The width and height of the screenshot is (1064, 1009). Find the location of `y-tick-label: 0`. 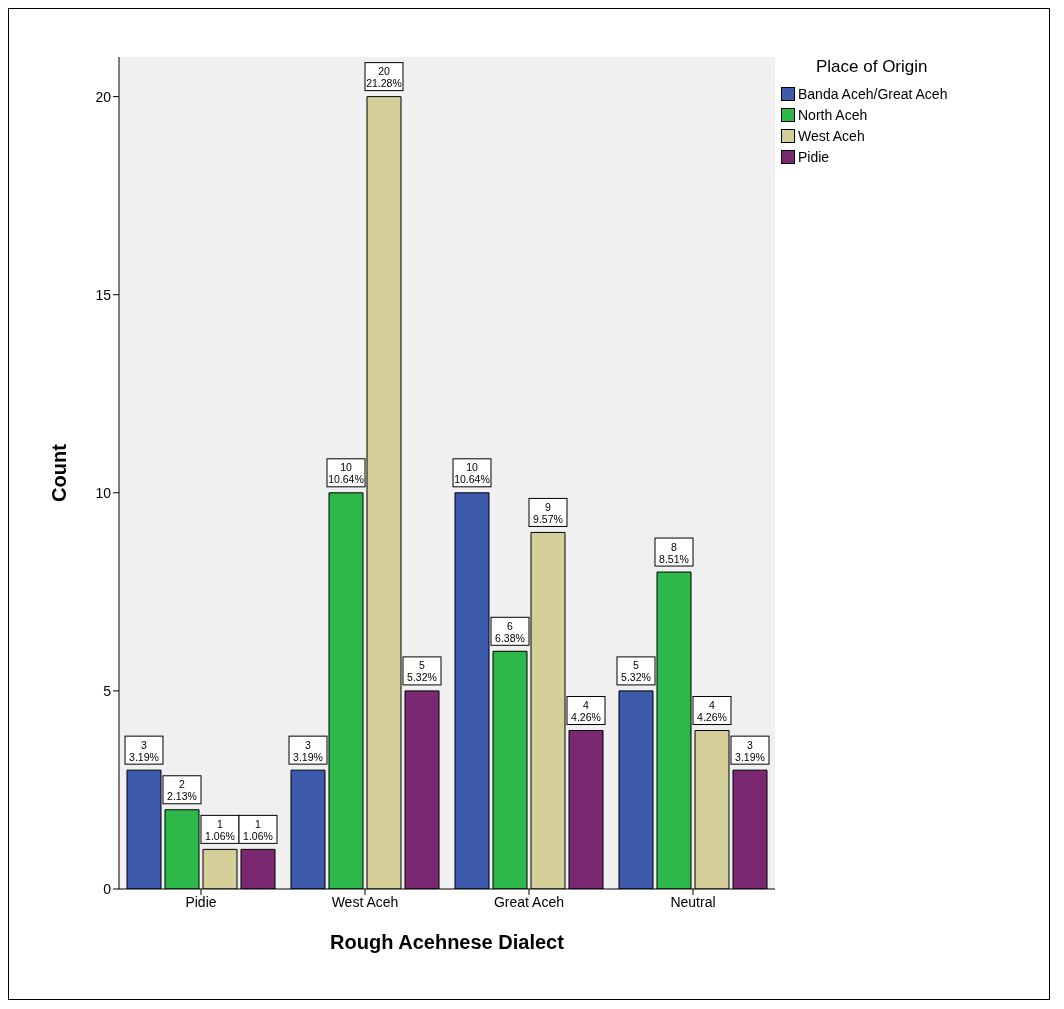

y-tick-label: 0 is located at coordinates (107, 888).